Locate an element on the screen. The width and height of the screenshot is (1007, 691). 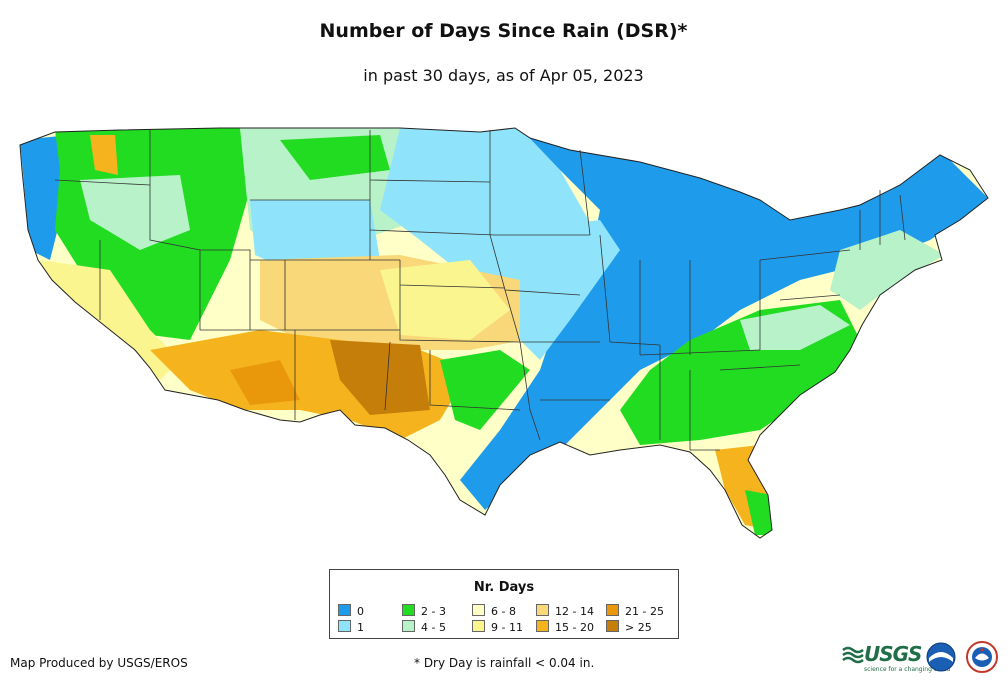
legend-title: Nr. Days is located at coordinates (504, 587).